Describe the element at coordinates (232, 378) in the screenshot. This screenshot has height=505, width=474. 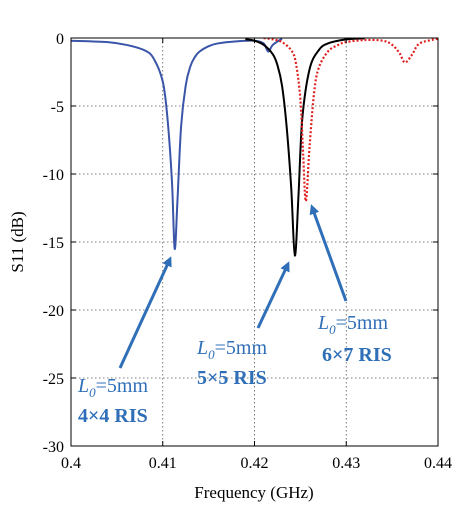
I see `annotation-5x5-label: 5×5 RIS` at that location.